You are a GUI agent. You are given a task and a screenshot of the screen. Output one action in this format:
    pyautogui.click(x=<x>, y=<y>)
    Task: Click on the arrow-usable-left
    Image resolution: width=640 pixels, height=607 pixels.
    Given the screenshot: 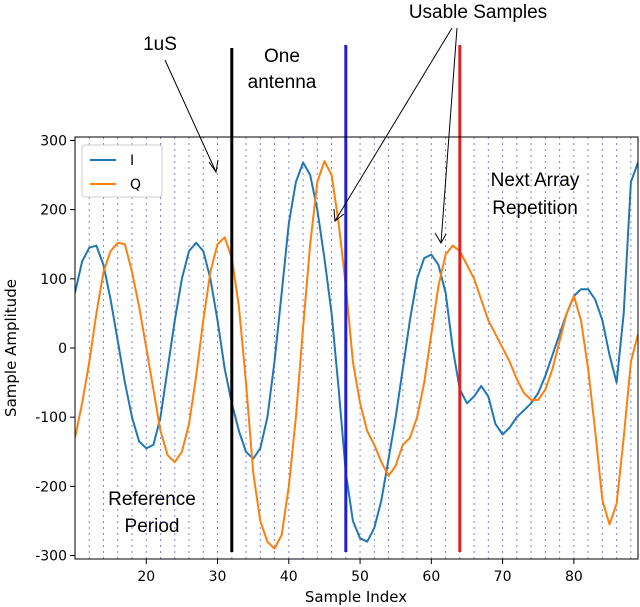 What is the action you would take?
    pyautogui.click(x=393, y=124)
    